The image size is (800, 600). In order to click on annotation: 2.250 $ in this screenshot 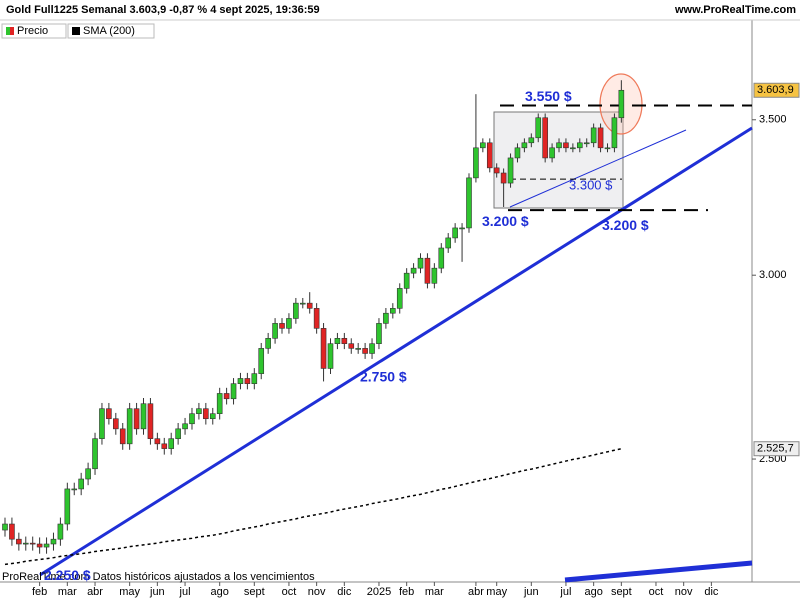, I will do `click(67, 575)`.